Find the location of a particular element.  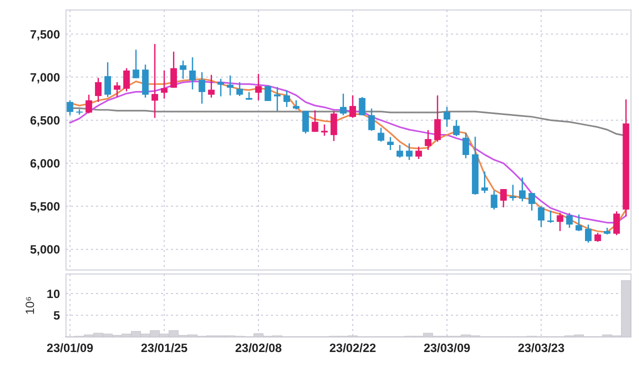

x-tick-label: 23/01/25 is located at coordinates (164, 348).